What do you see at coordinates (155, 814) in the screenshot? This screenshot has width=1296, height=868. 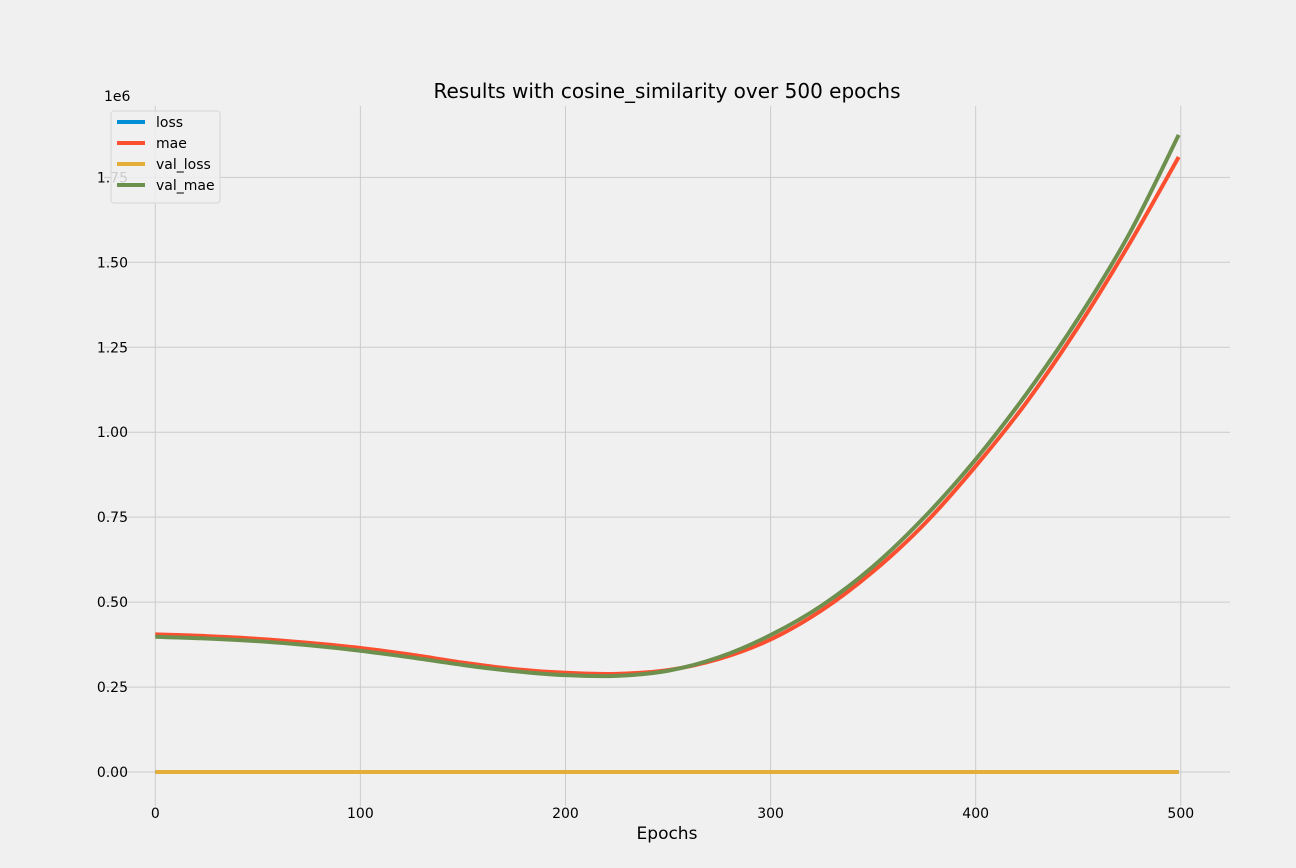 I see `x-tick-label: 0` at bounding box center [155, 814].